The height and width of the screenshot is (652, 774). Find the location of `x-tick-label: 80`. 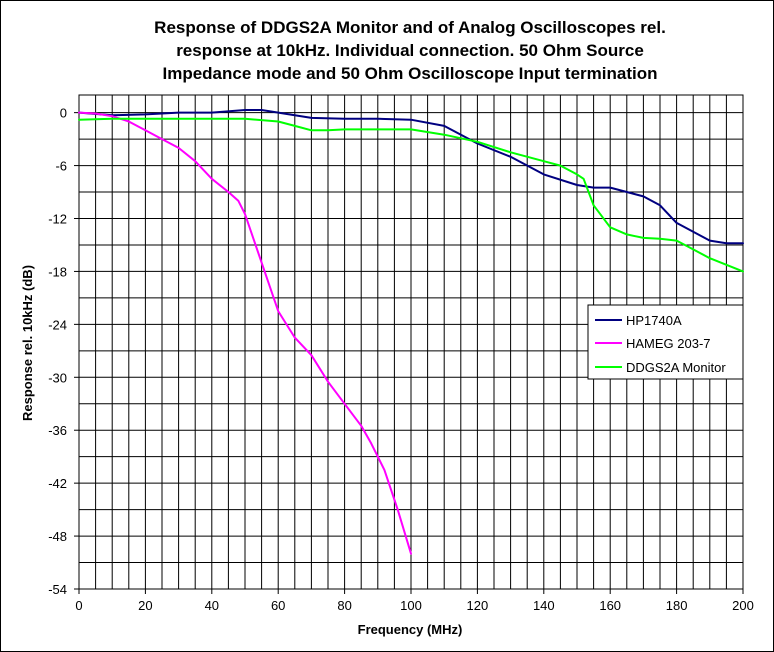

x-tick-label: 80 is located at coordinates (344, 605).